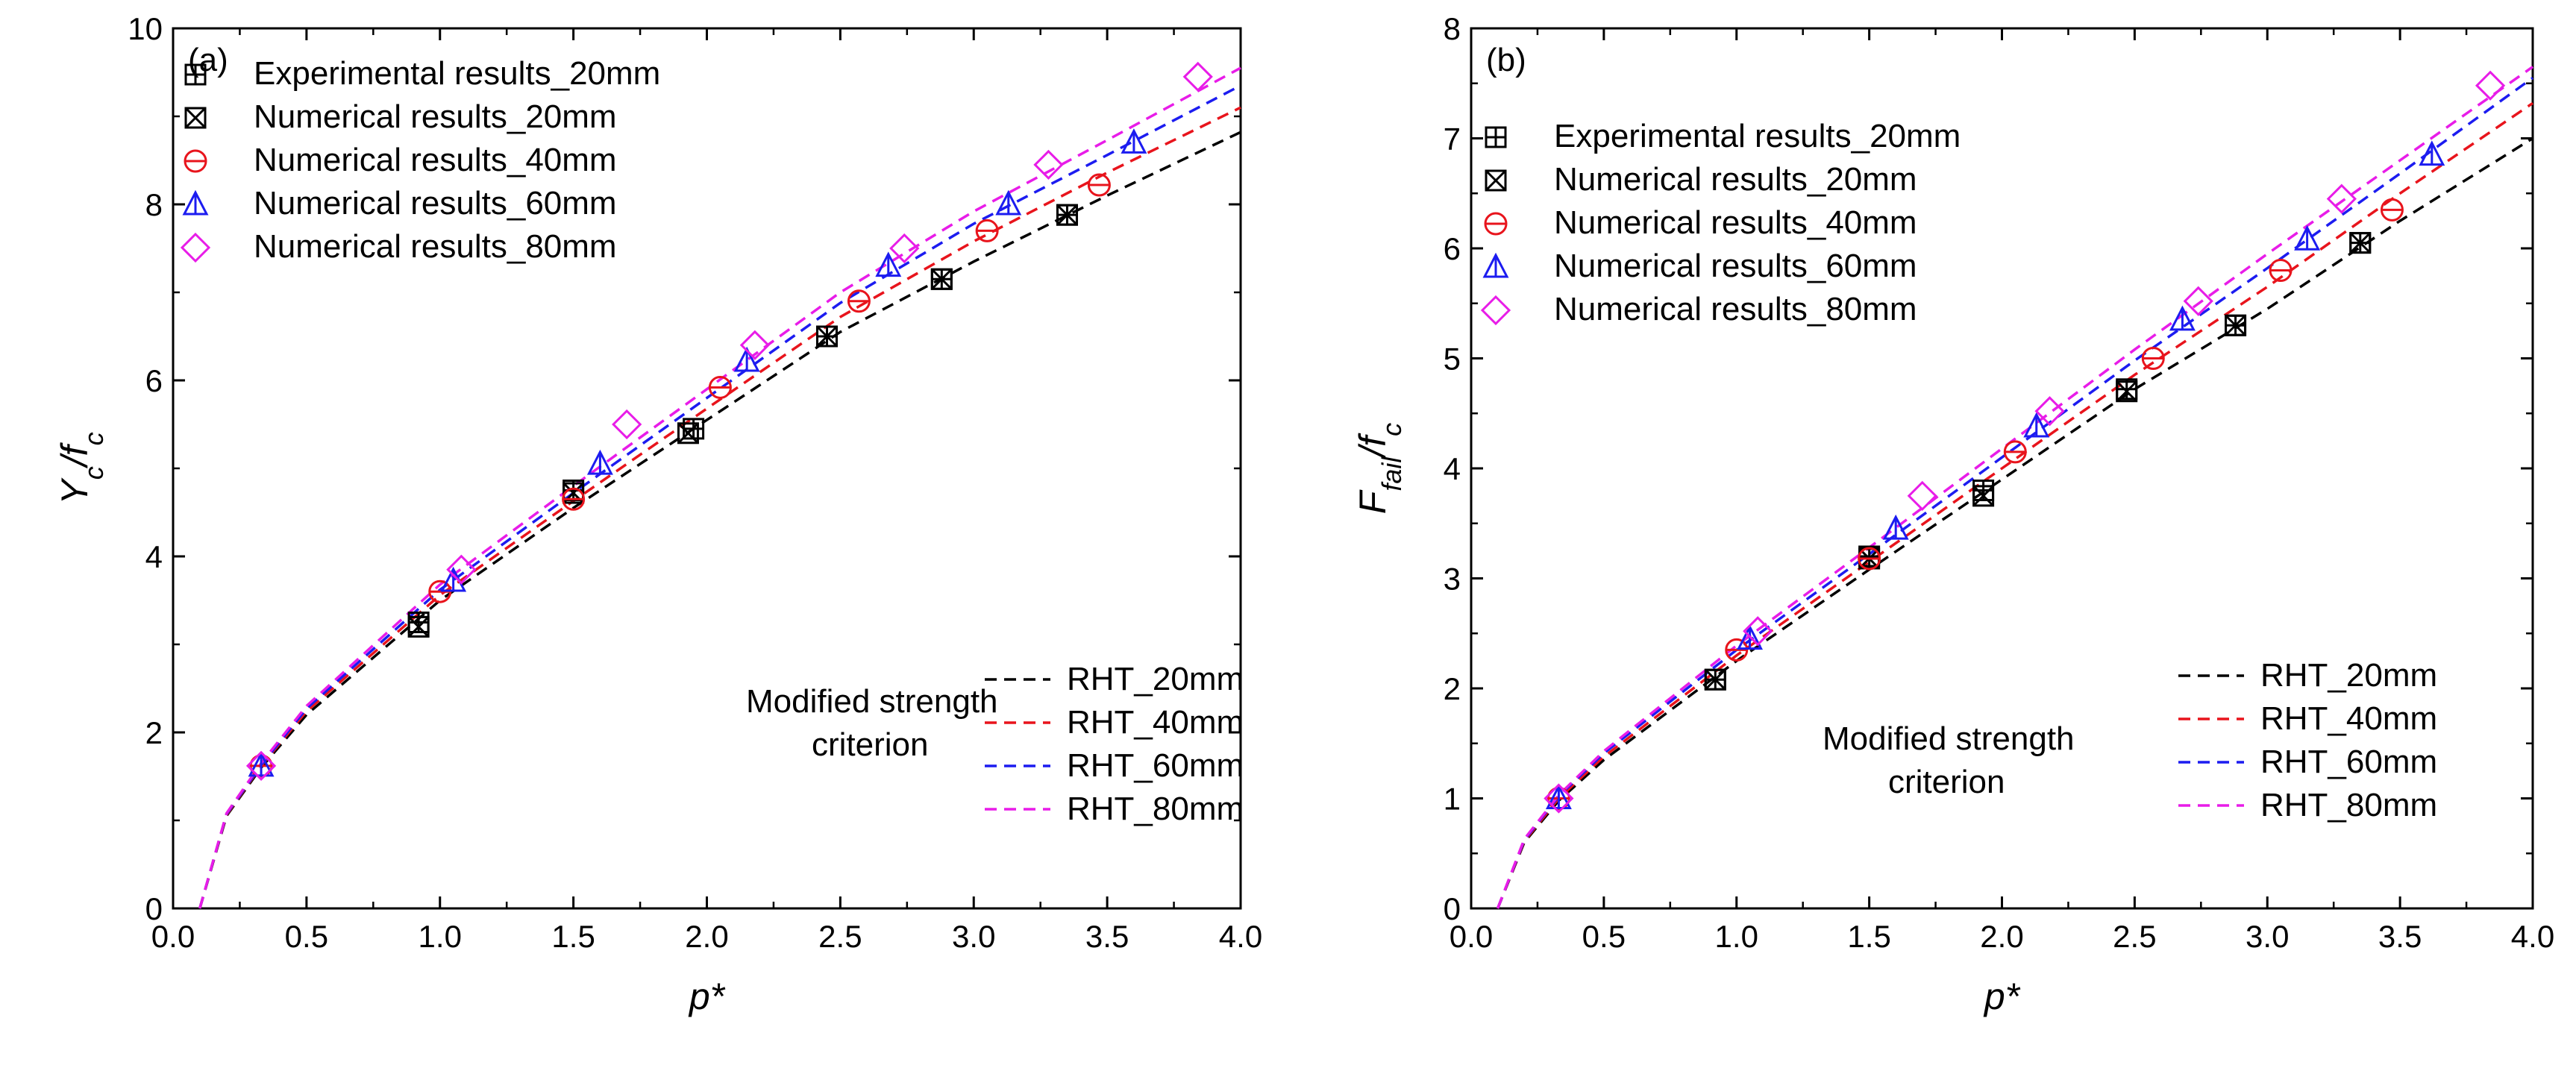 The width and height of the screenshot is (2576, 1068). Describe the element at coordinates (573, 936) in the screenshot. I see `x-tick-label: 1.5` at that location.